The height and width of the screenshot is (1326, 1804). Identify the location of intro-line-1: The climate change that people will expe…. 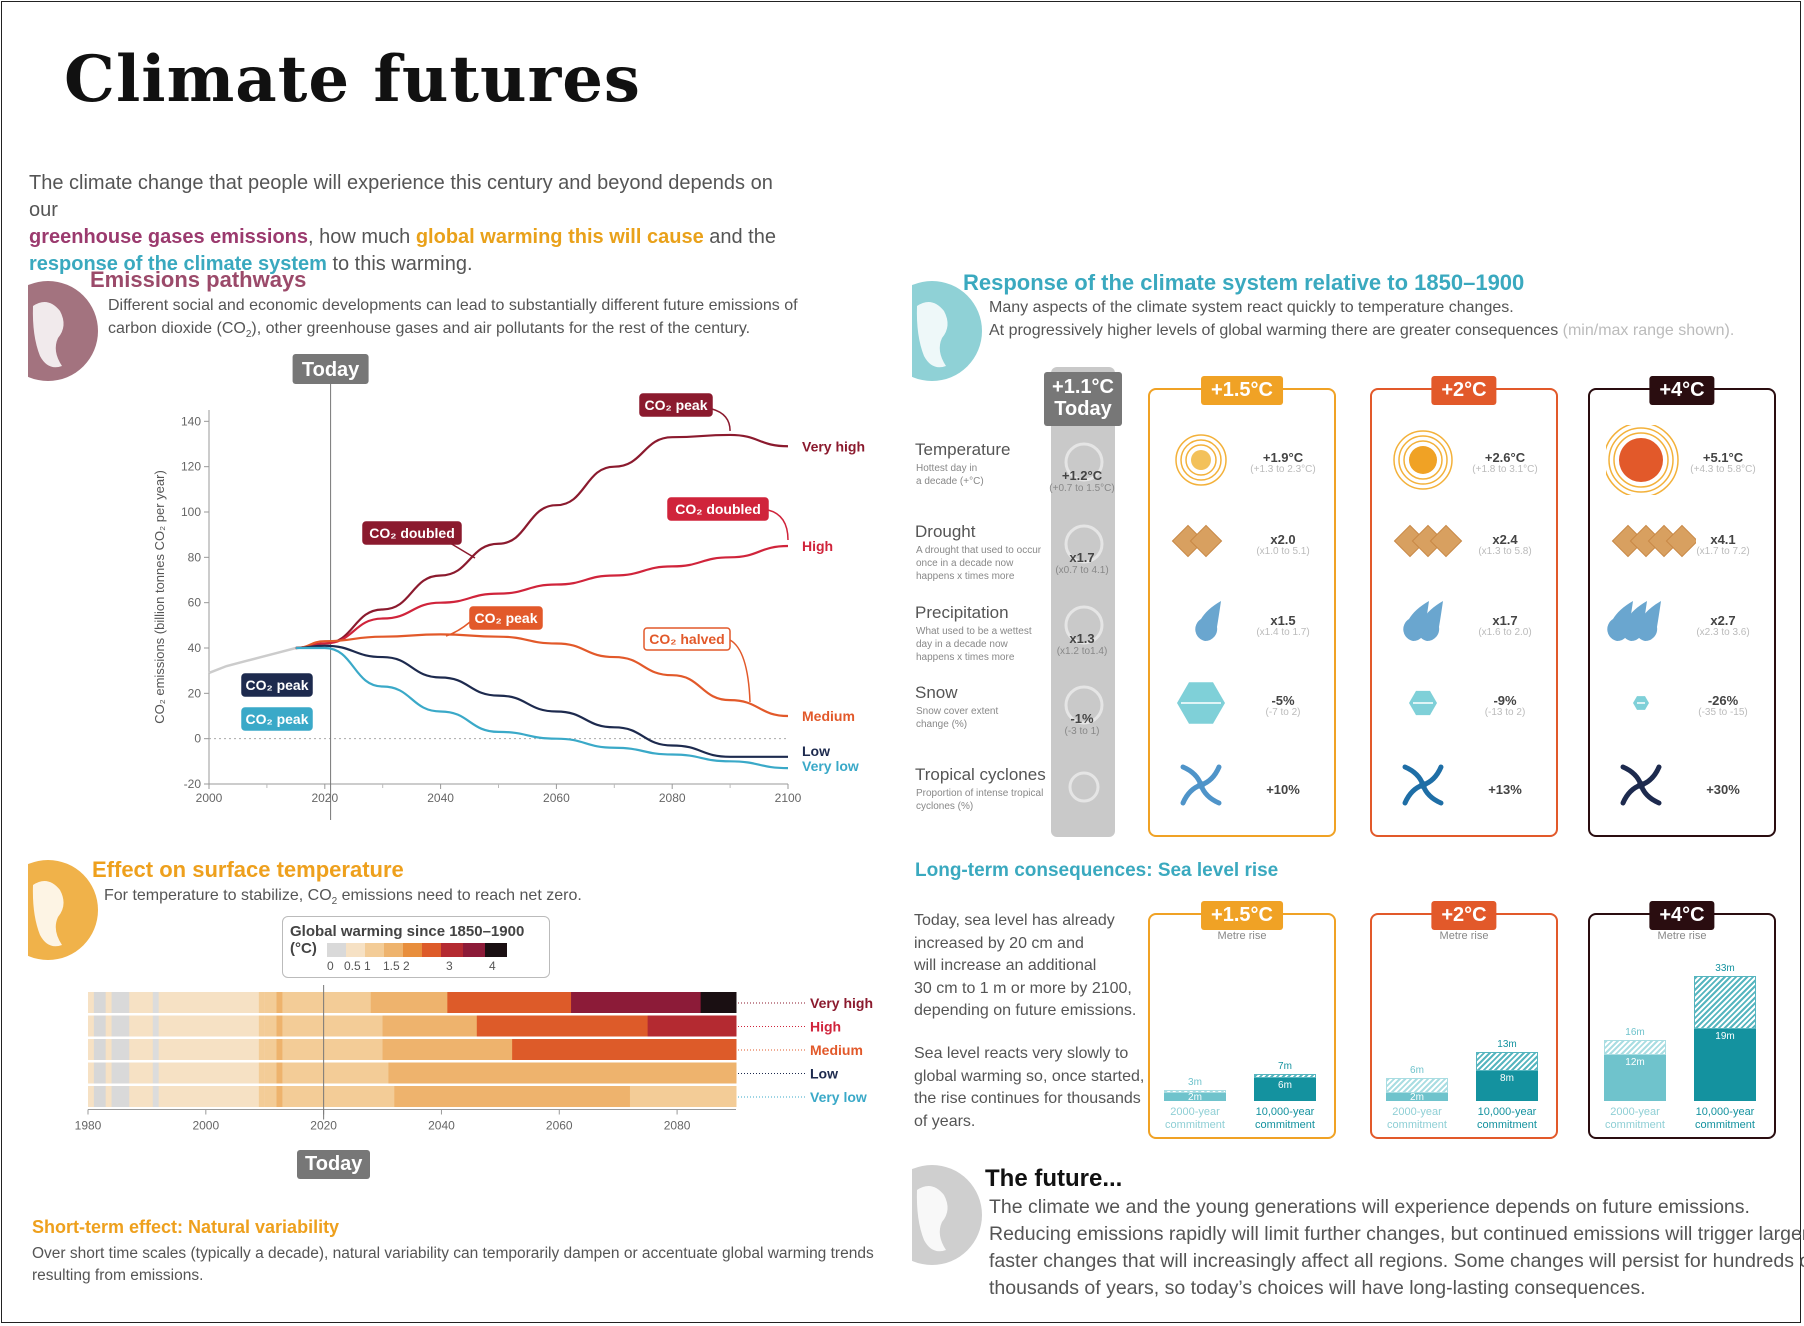
(401, 196).